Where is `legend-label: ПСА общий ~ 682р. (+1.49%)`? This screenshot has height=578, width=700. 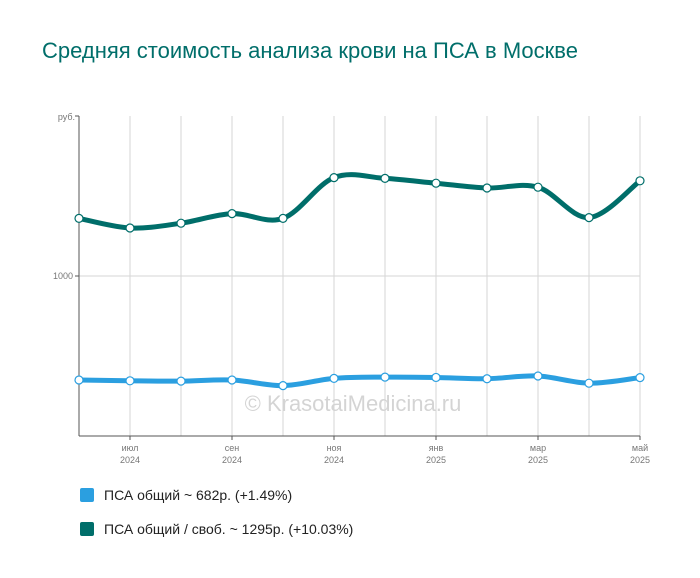 legend-label: ПСА общий ~ 682р. (+1.49%) is located at coordinates (198, 495).